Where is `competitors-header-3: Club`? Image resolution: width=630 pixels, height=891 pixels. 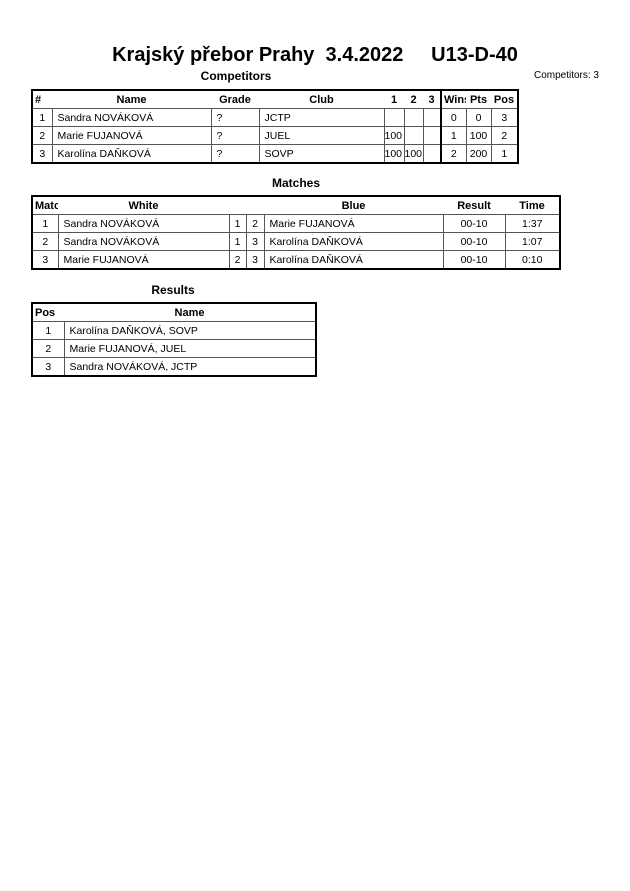 competitors-header-3: Club is located at coordinates (321, 99).